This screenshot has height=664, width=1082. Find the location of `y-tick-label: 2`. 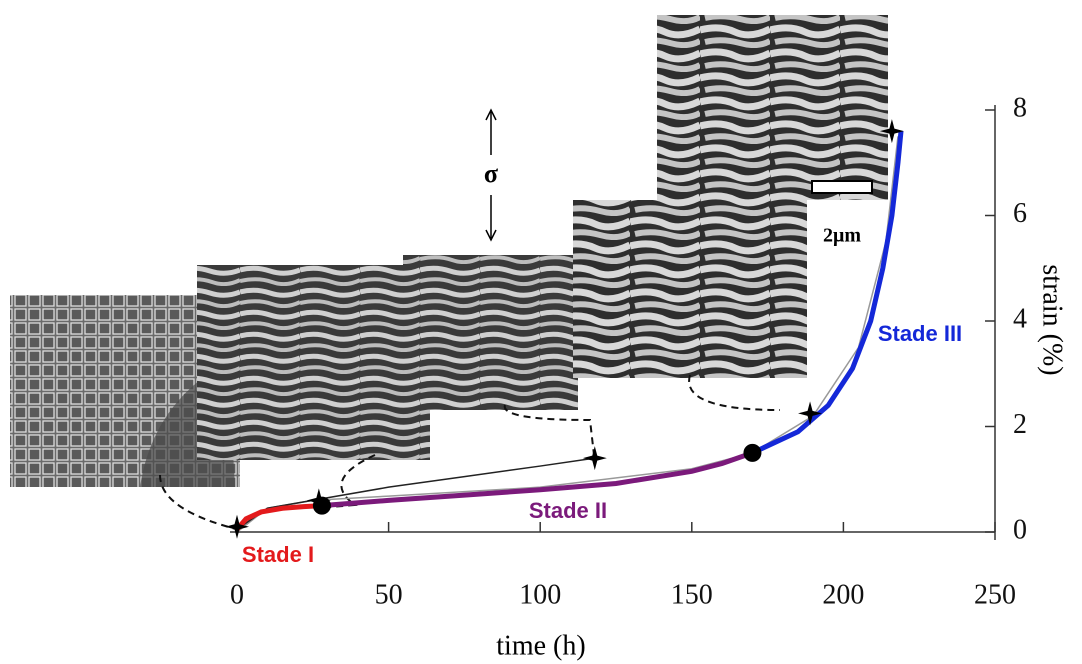

y-tick-label: 2 is located at coordinates (1020, 424).